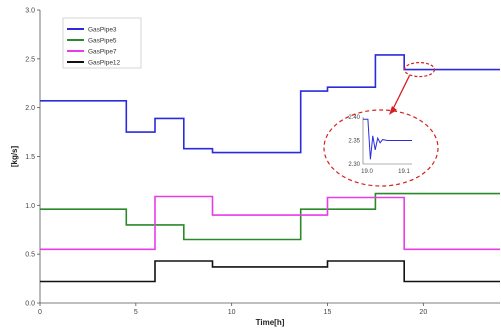 This screenshot has width=501, height=329. What do you see at coordinates (423, 312) in the screenshot?
I see `x-tick-label: 20` at bounding box center [423, 312].